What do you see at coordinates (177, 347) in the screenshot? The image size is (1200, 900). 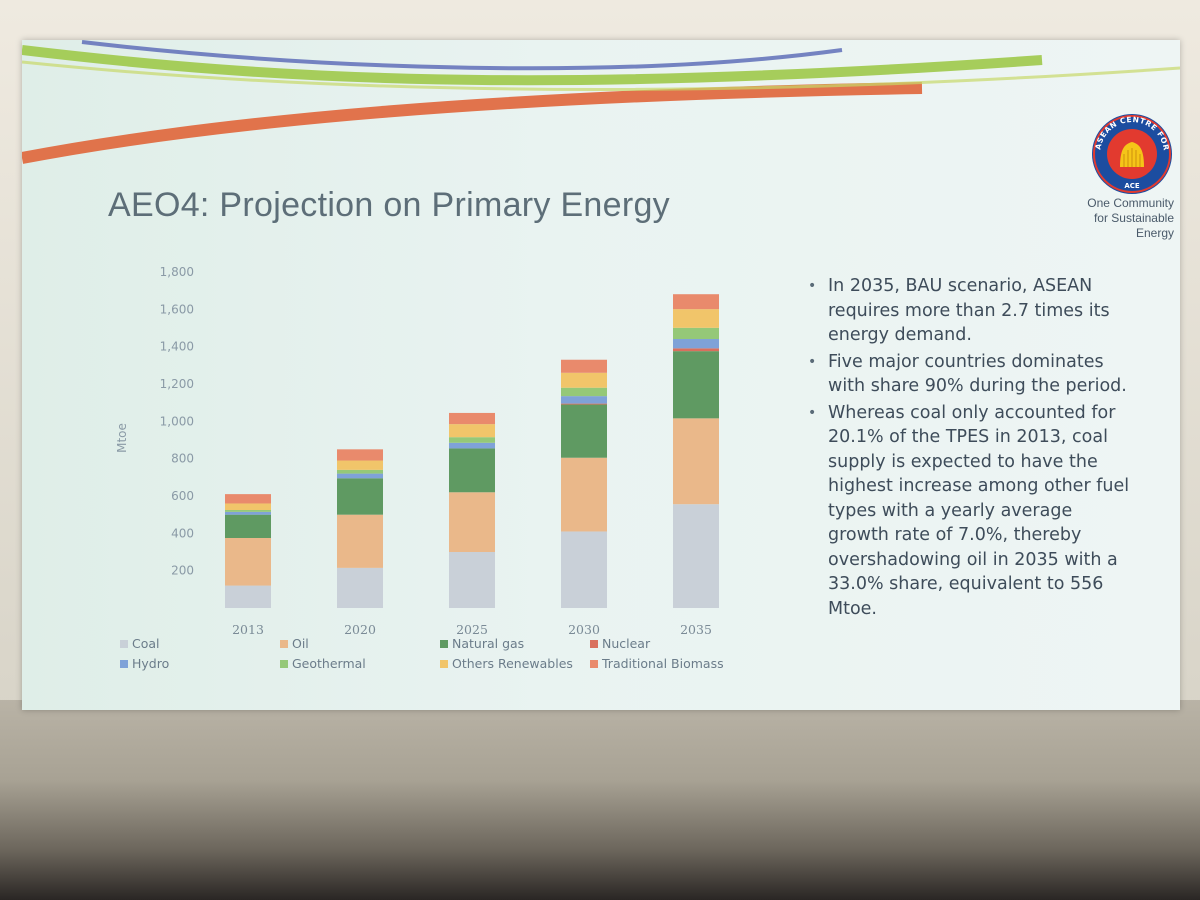 I see `y-tick-label: 1,400` at bounding box center [177, 347].